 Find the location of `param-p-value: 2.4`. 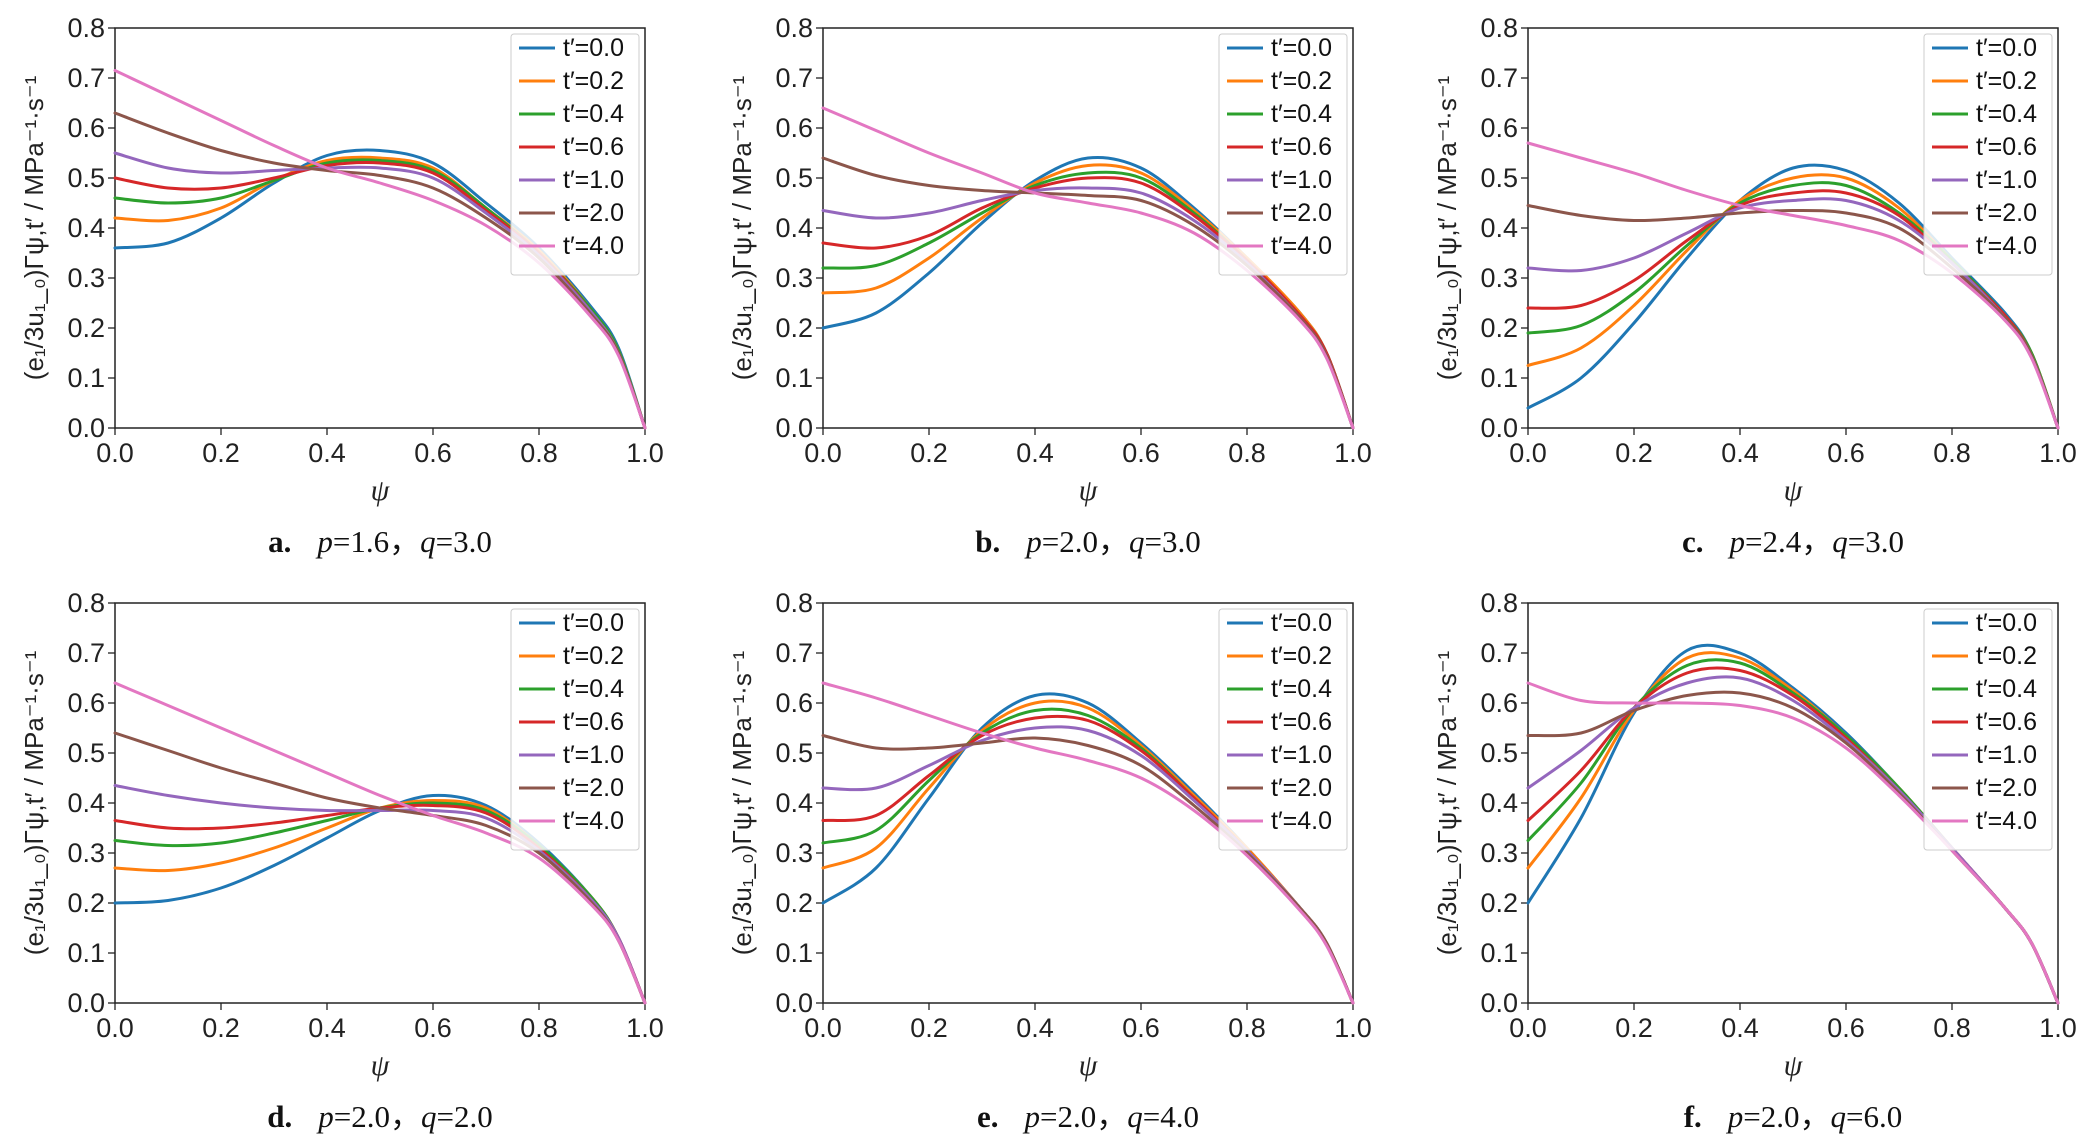

param-p-value: 2.4 is located at coordinates (1782, 541).